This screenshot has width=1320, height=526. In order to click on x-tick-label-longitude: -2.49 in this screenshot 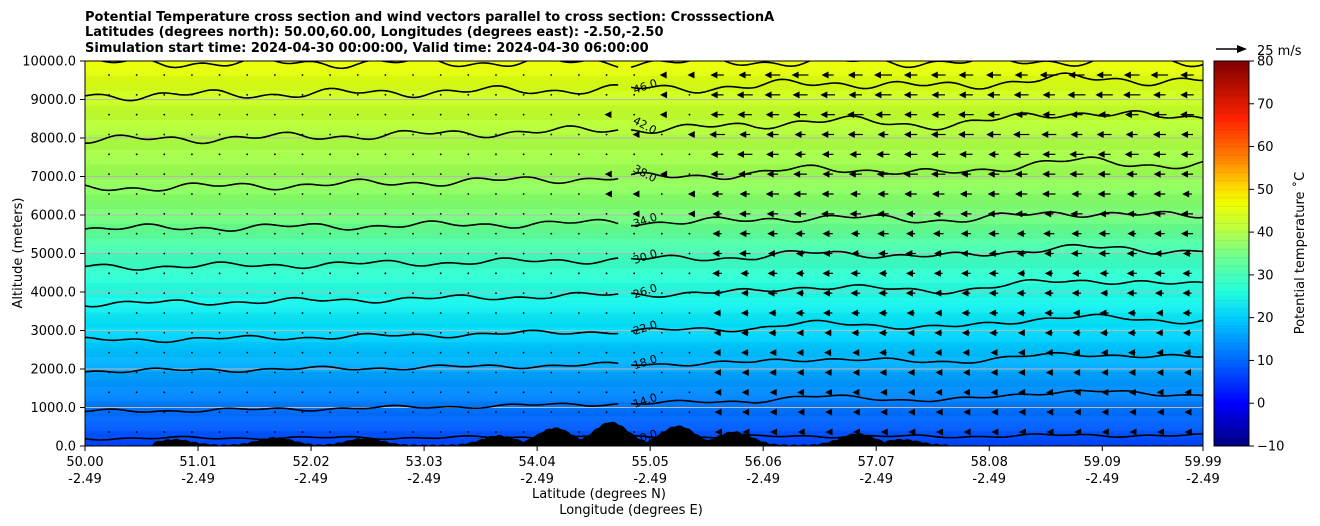, I will do `click(537, 479)`.